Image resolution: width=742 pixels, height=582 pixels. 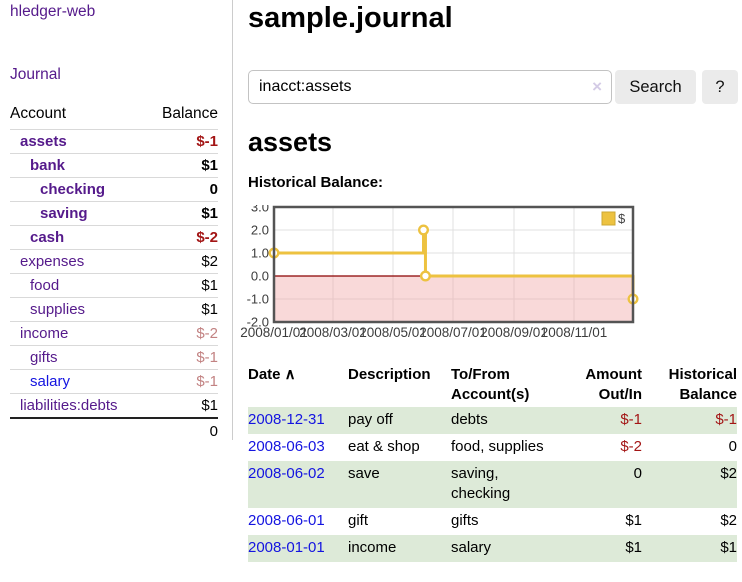 I want to click on accounts-table-header: Account Balance, so click(x=114, y=115).